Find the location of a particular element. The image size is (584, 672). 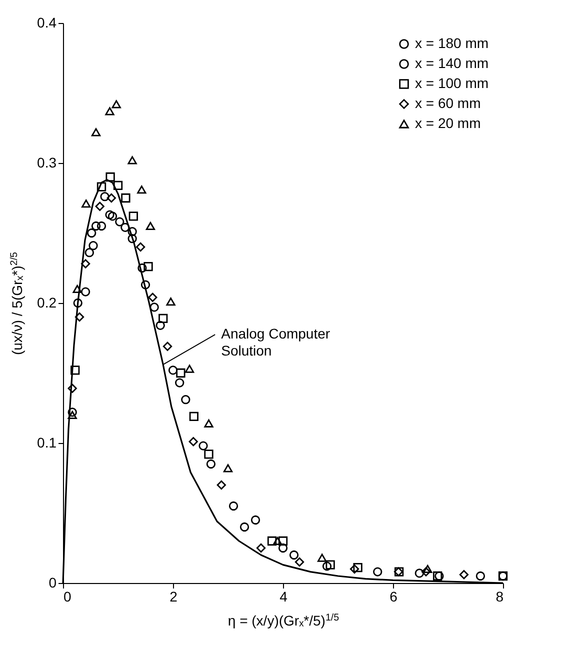

y-tick-label: 0.2 is located at coordinates (47, 302).